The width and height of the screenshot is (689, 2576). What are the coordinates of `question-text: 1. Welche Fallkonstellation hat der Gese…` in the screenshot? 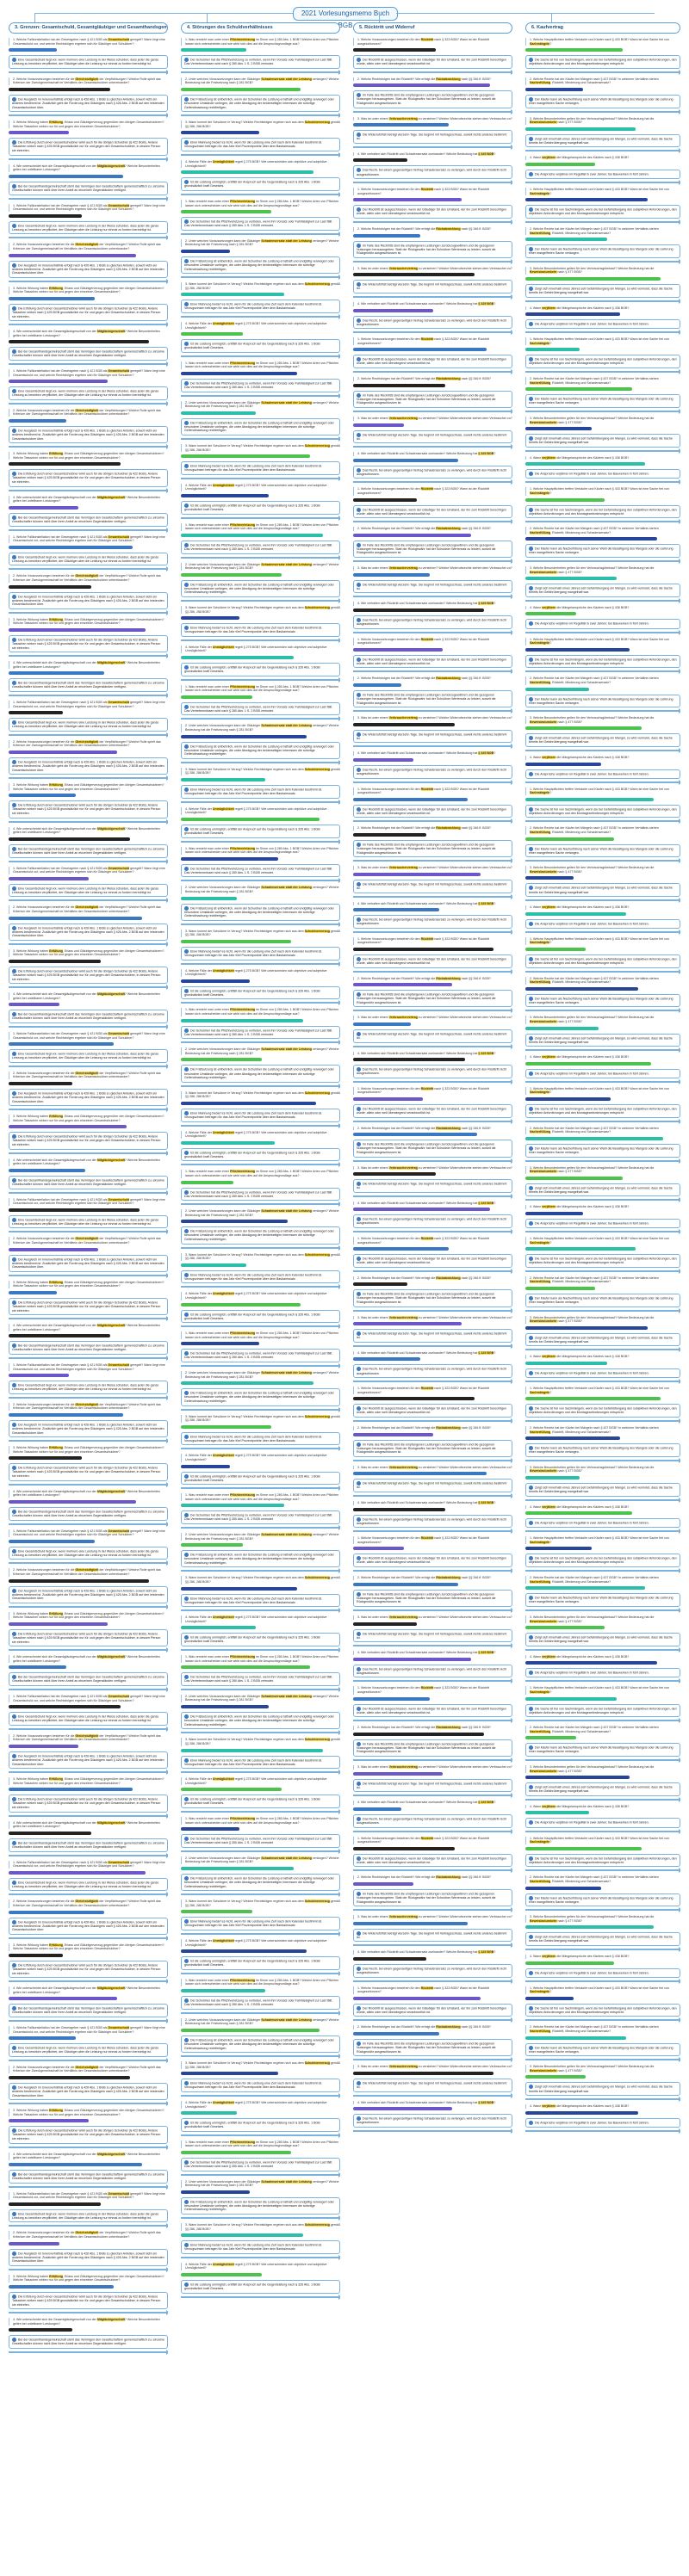 It's located at (88, 1699).